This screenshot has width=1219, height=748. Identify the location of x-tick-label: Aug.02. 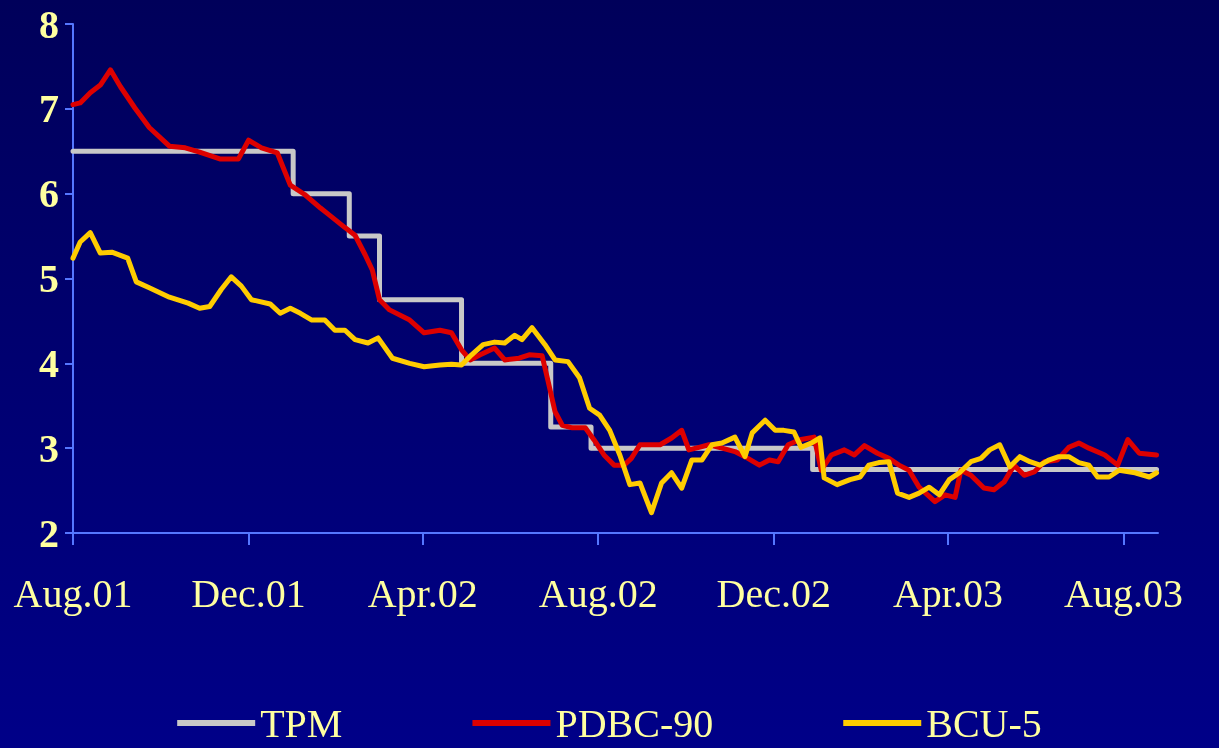
(598, 593).